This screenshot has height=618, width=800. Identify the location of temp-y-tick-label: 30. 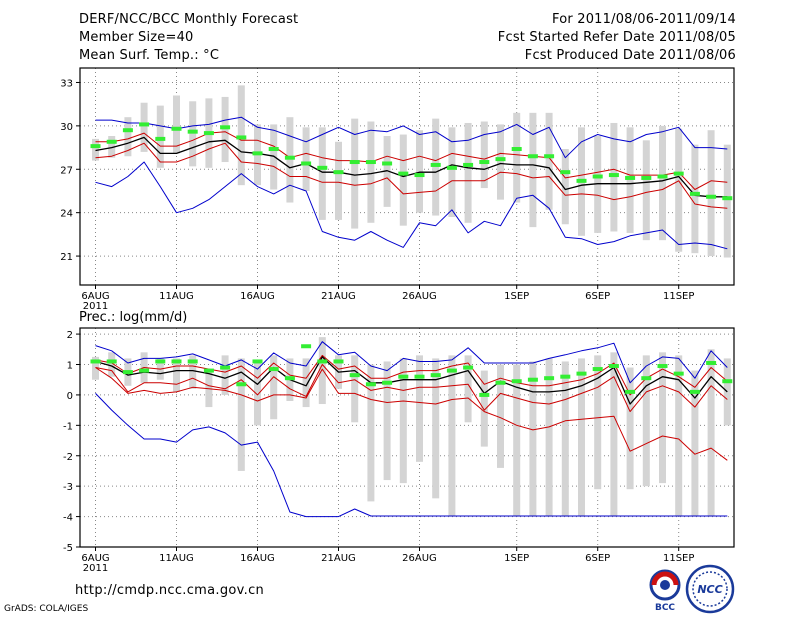
(66, 127).